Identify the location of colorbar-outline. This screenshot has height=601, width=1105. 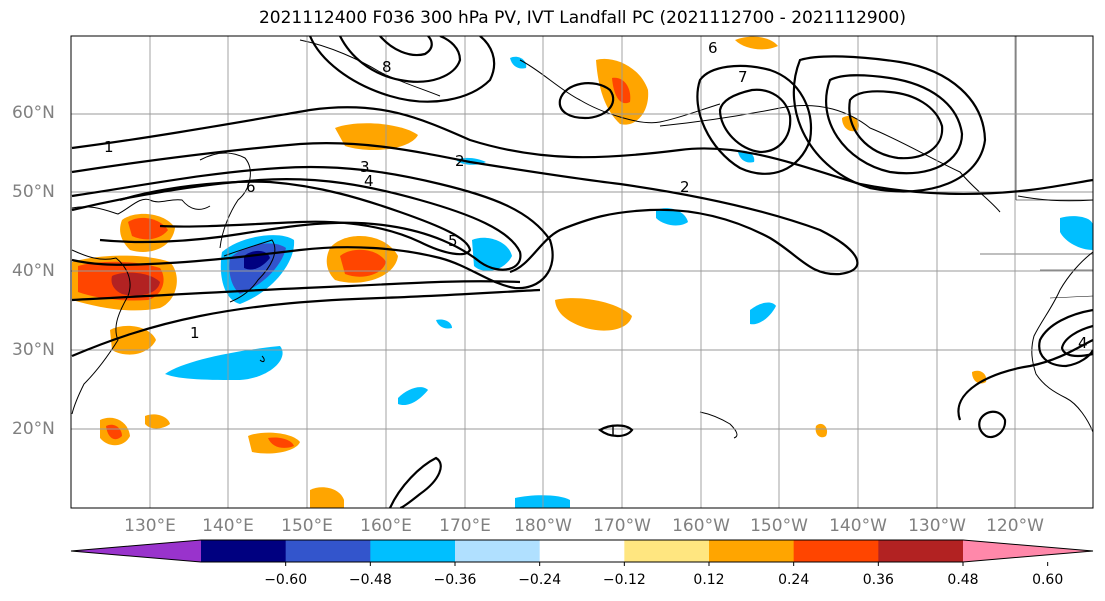
(582, 551).